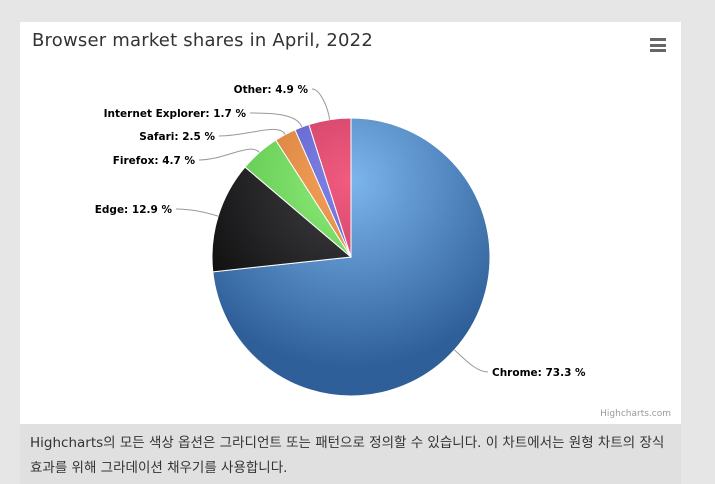  What do you see at coordinates (539, 373) in the screenshot?
I see `data-label-chrome: Chrome: 73.3 %` at bounding box center [539, 373].